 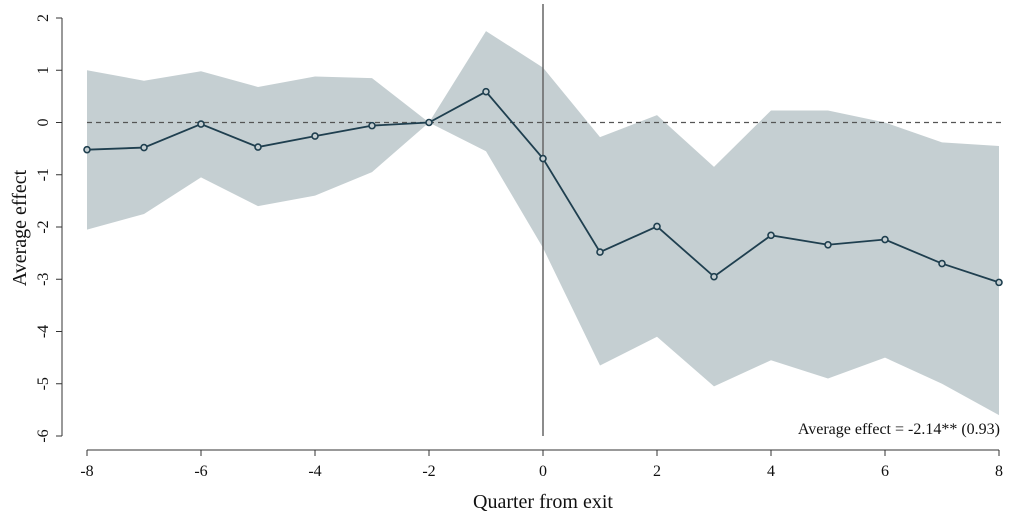 What do you see at coordinates (543, 471) in the screenshot?
I see `x-tick-label: 0` at bounding box center [543, 471].